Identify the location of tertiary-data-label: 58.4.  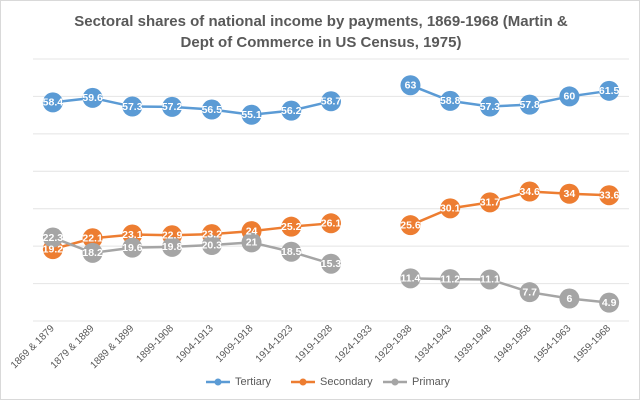
(53, 103).